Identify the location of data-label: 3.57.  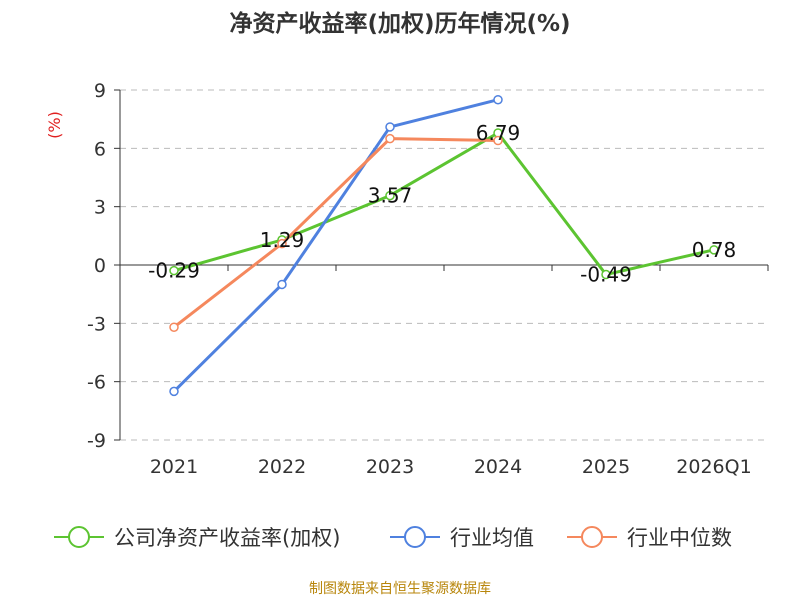
(390, 196).